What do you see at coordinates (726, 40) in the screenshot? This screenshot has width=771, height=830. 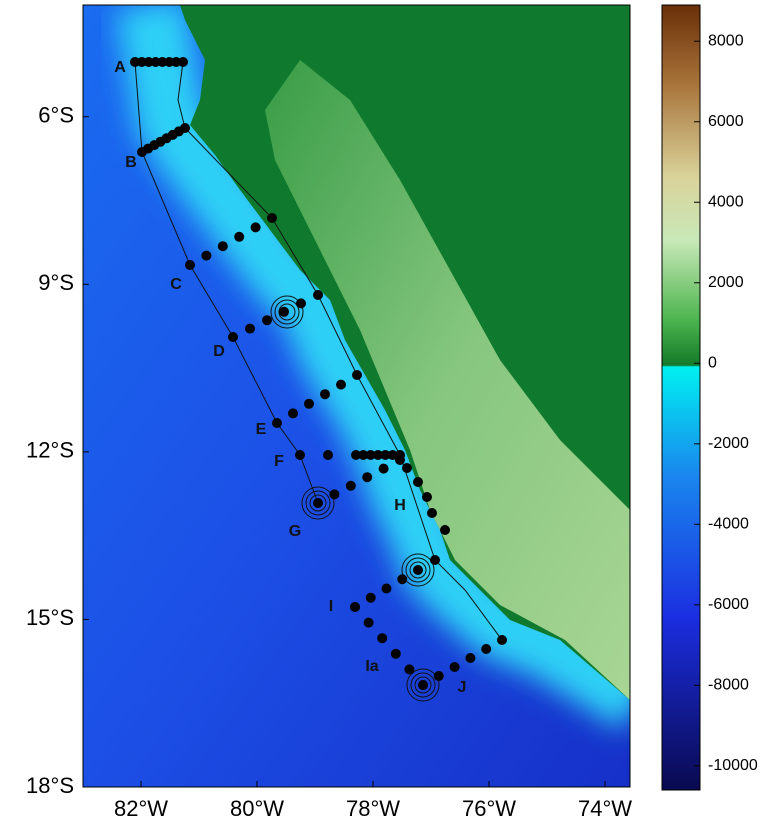 I see `colorbar-tick-label: 8000` at bounding box center [726, 40].